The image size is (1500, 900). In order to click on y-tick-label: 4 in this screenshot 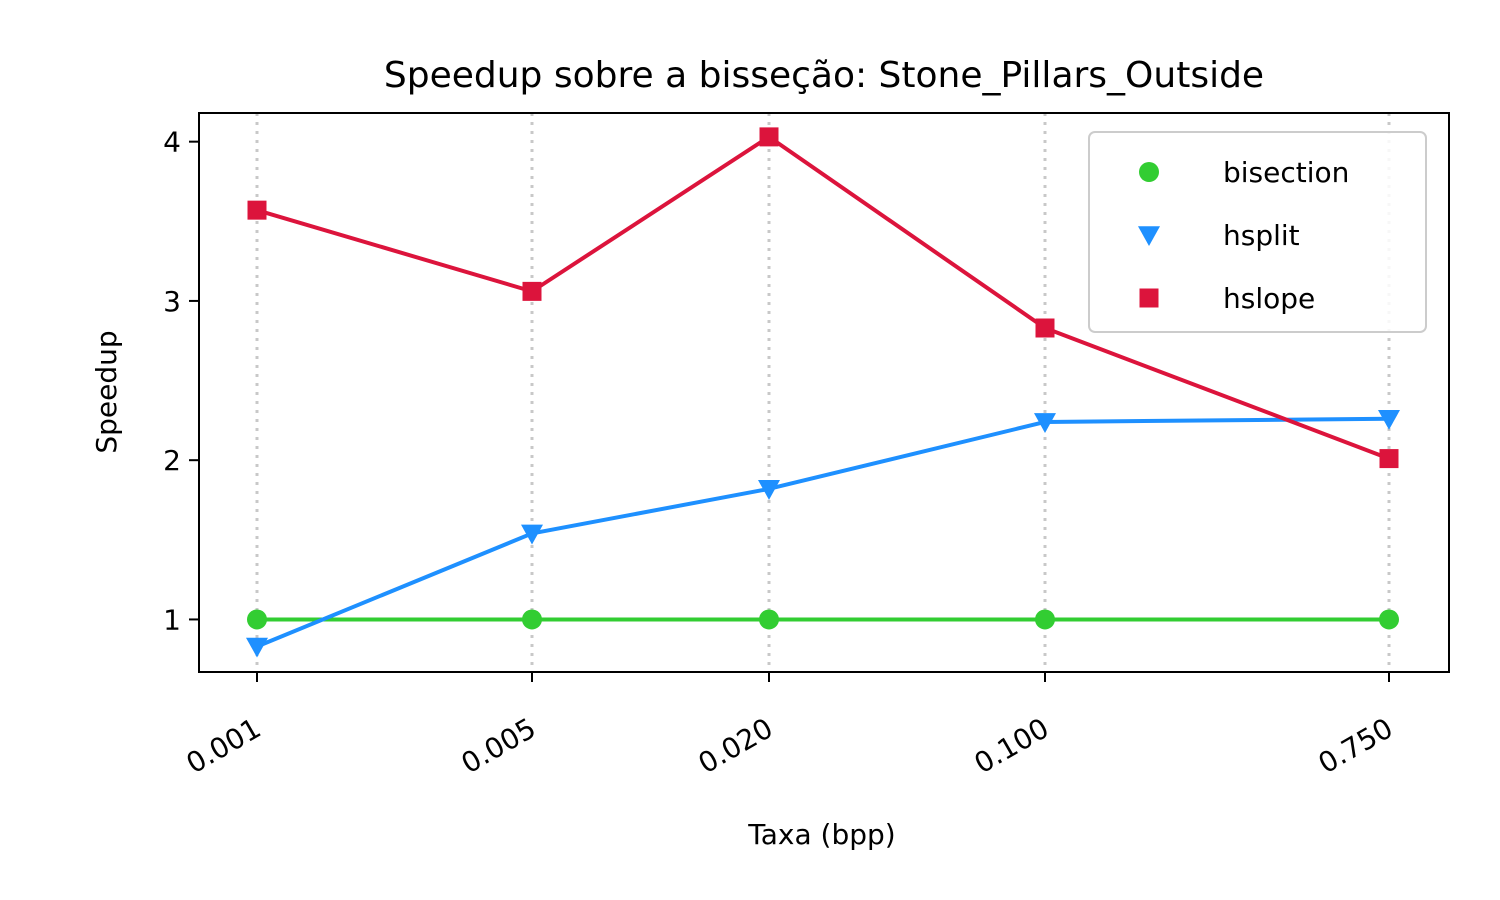, I will do `click(172, 142)`.